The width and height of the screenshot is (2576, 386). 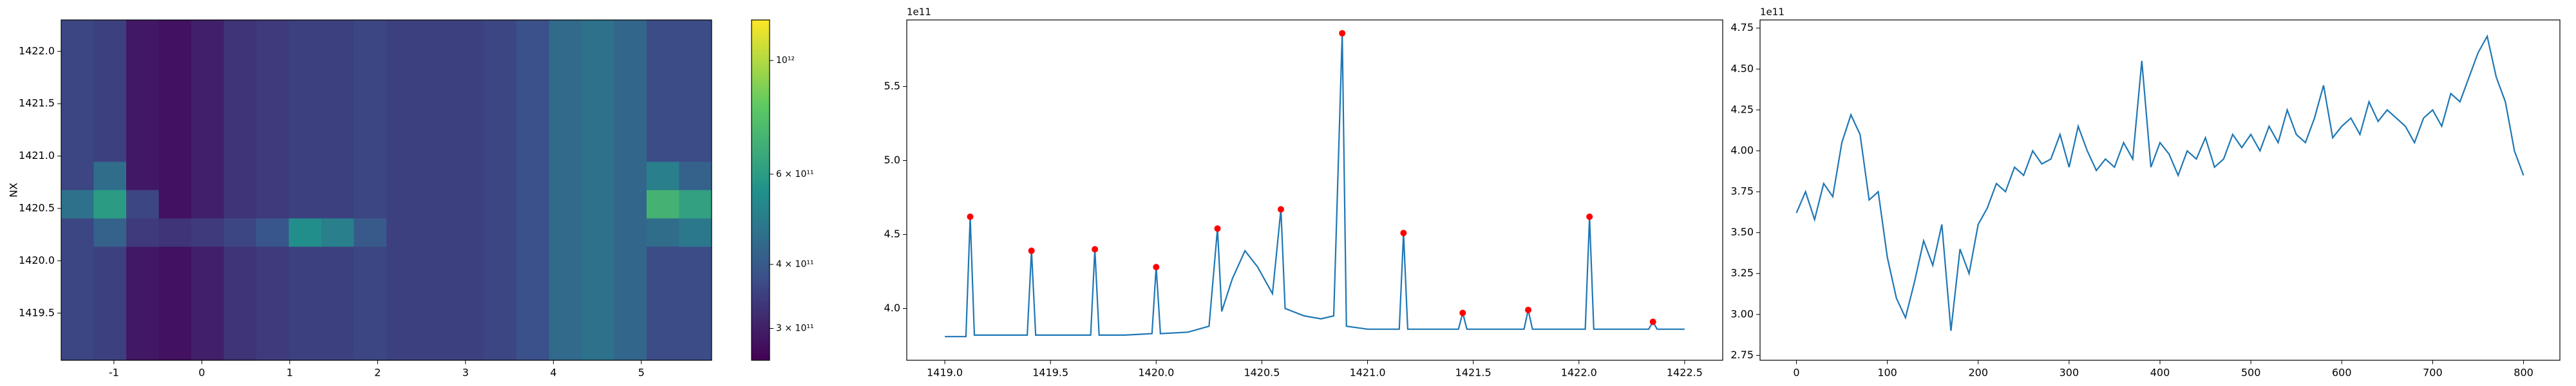 I want to click on y-tick-label: 1421.5, so click(x=37, y=103).